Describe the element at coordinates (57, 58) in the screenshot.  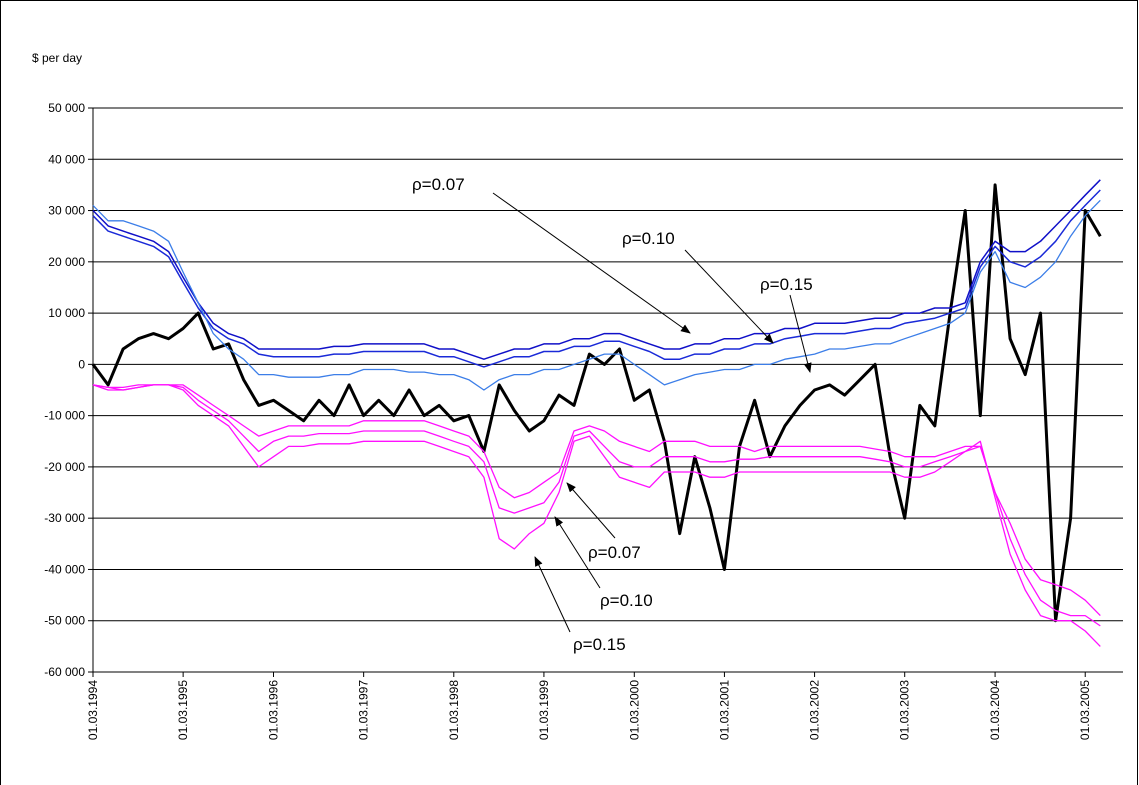
I see `y-axis-label: $ per day` at that location.